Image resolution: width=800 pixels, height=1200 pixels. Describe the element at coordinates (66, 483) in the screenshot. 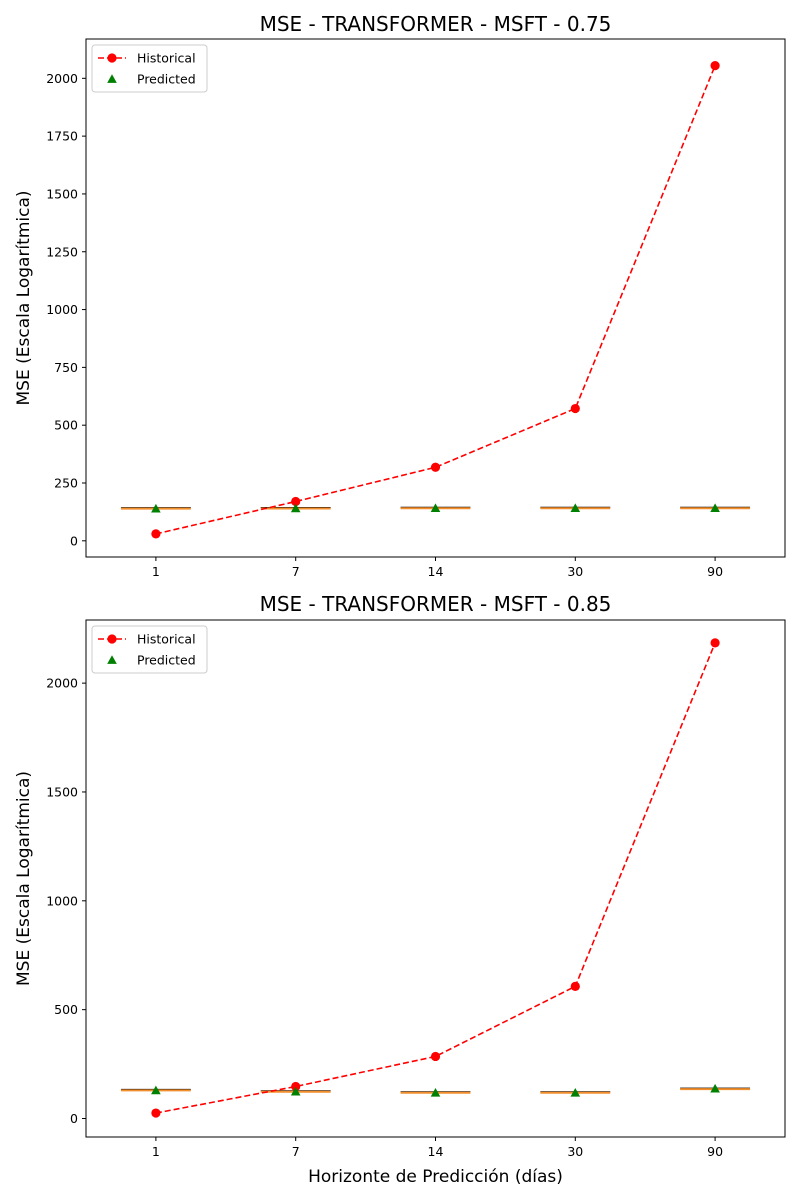

I see `y-tick-label: 250` at that location.